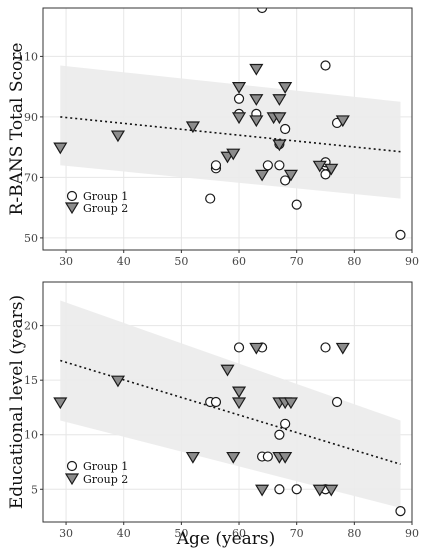  What do you see at coordinates (34, 489) in the screenshot?
I see `y-tick-label: 5` at bounding box center [34, 489].